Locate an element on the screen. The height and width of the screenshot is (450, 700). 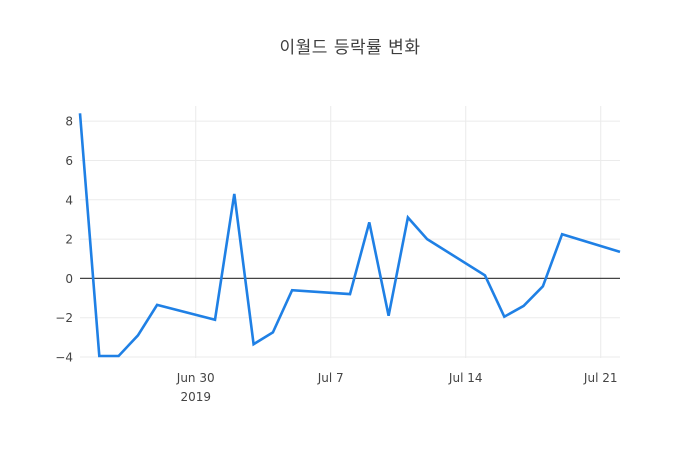
y-tick-label: −4 is located at coordinates (64, 358).